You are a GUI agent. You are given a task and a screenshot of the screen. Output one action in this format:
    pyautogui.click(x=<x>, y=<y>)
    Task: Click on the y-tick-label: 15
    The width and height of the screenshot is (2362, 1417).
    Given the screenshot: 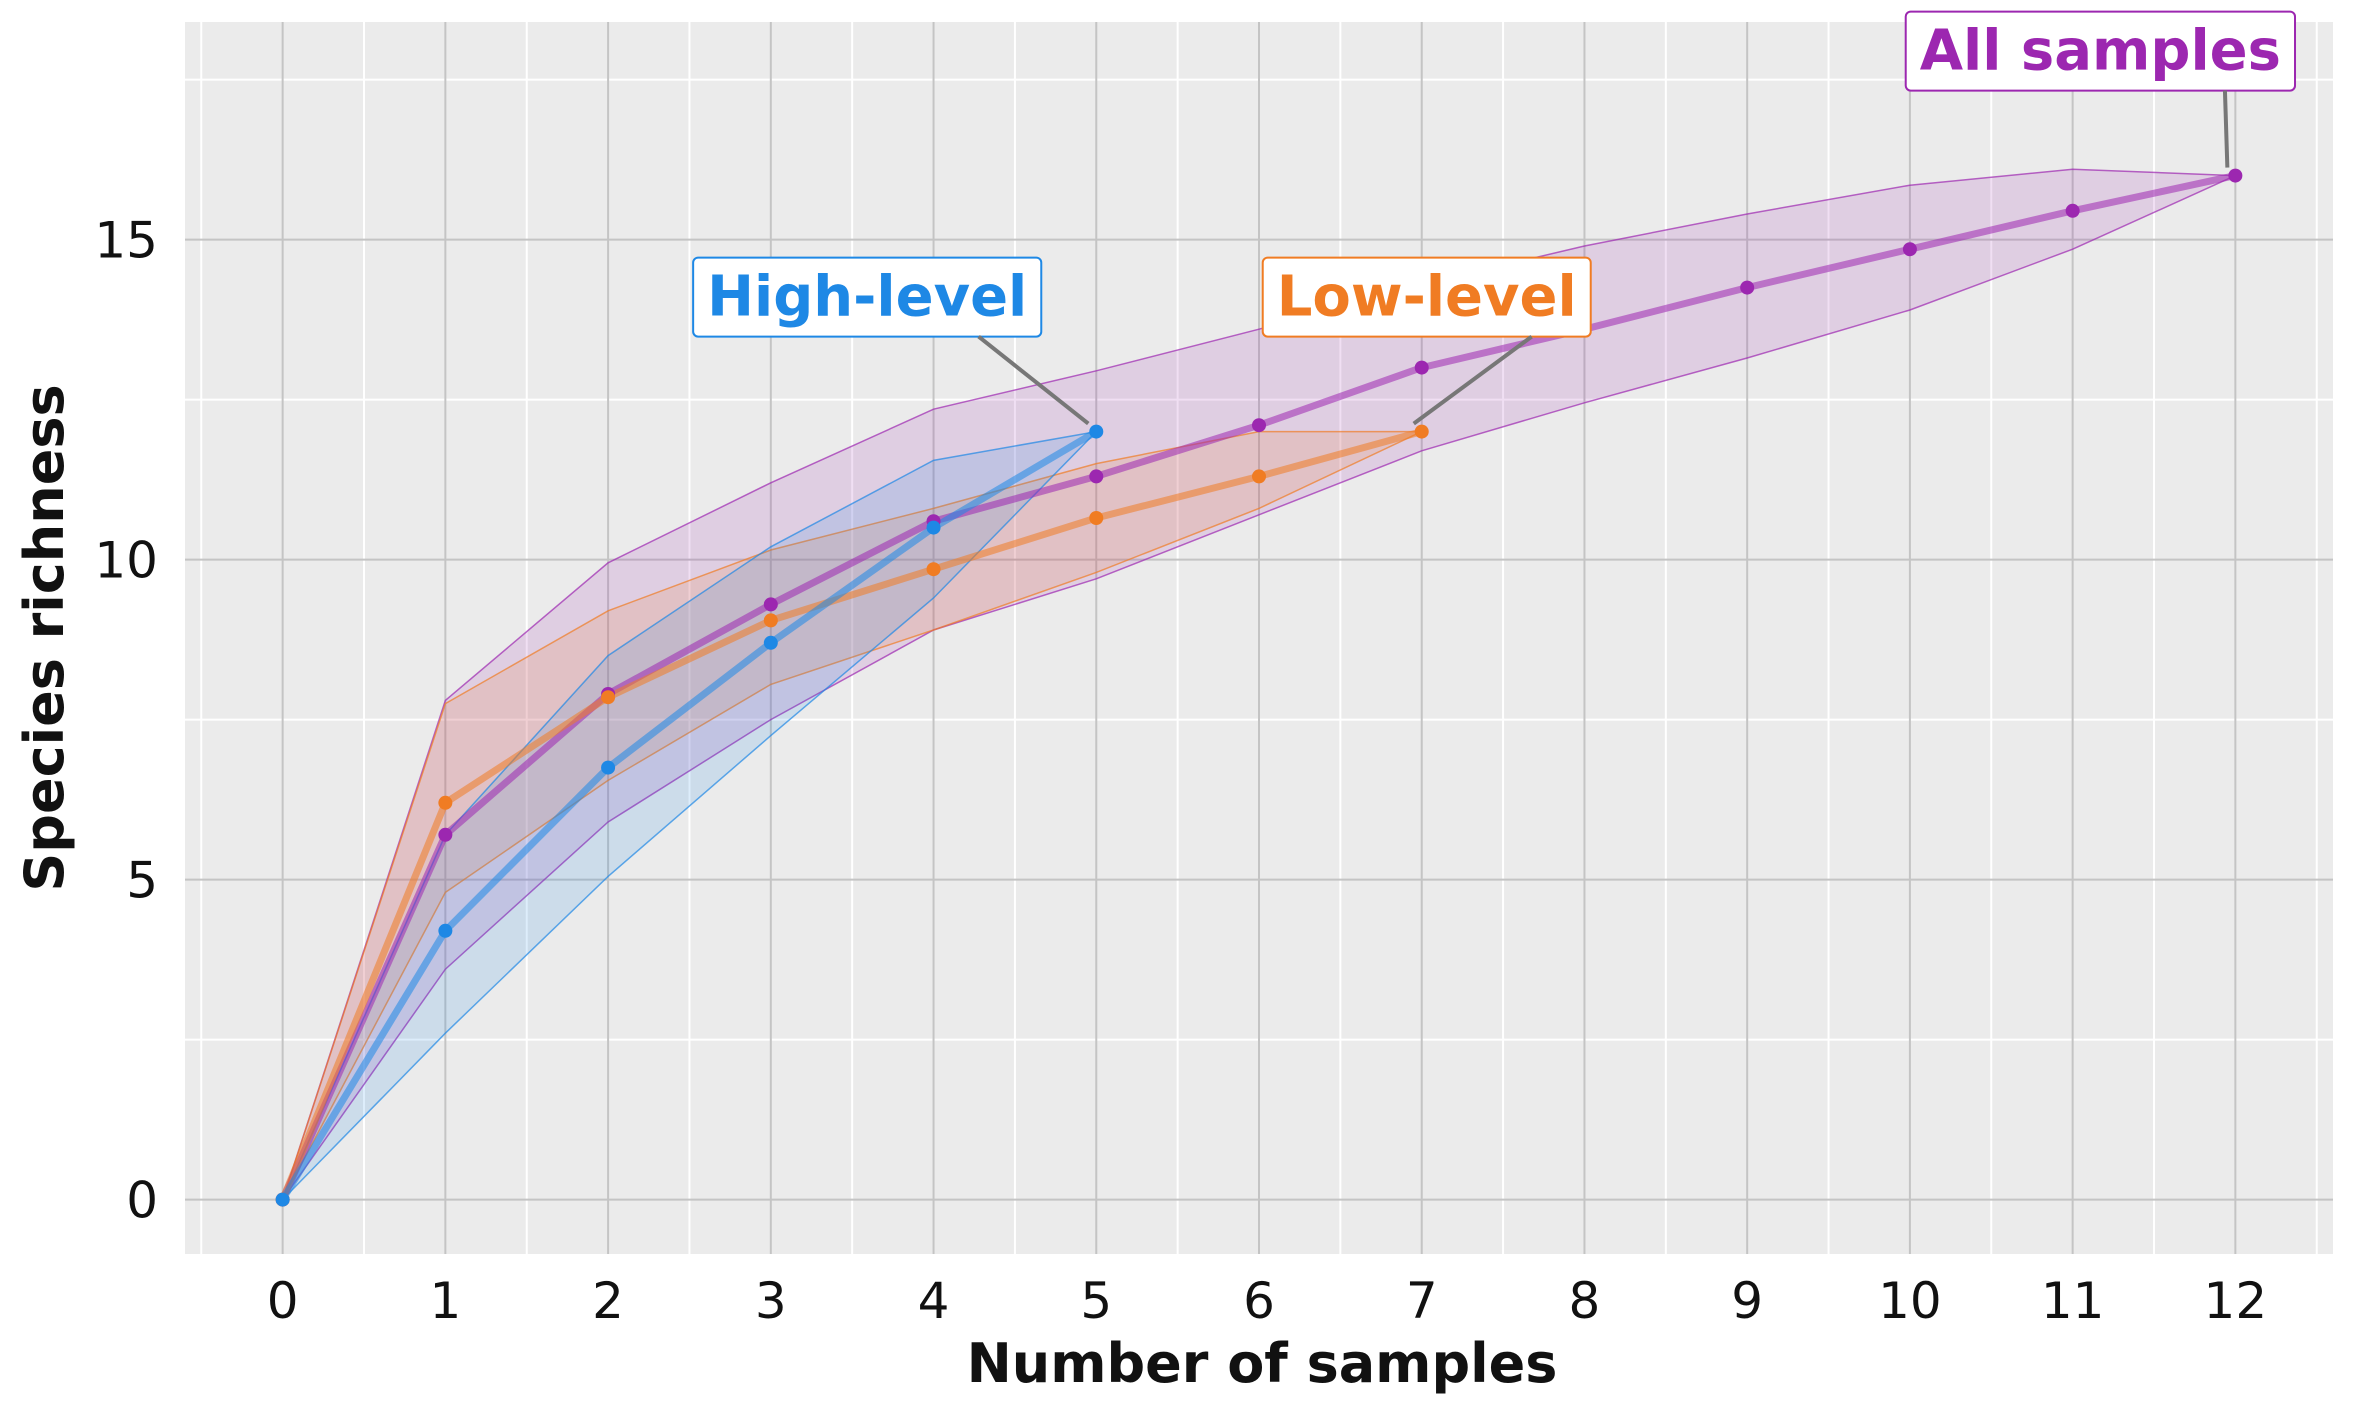 What is the action you would take?
    pyautogui.click(x=126, y=241)
    